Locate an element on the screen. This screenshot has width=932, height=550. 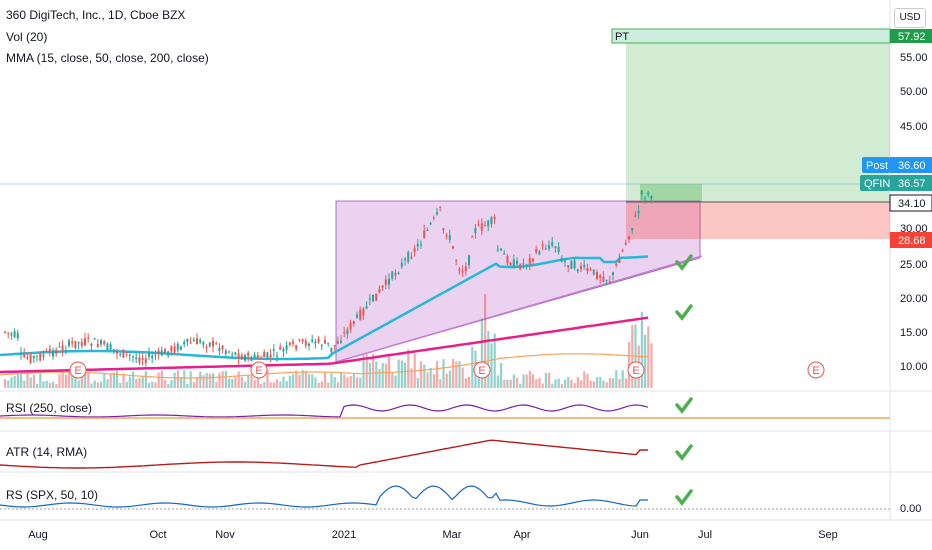
earnings-marker-label: E is located at coordinates (481, 371).